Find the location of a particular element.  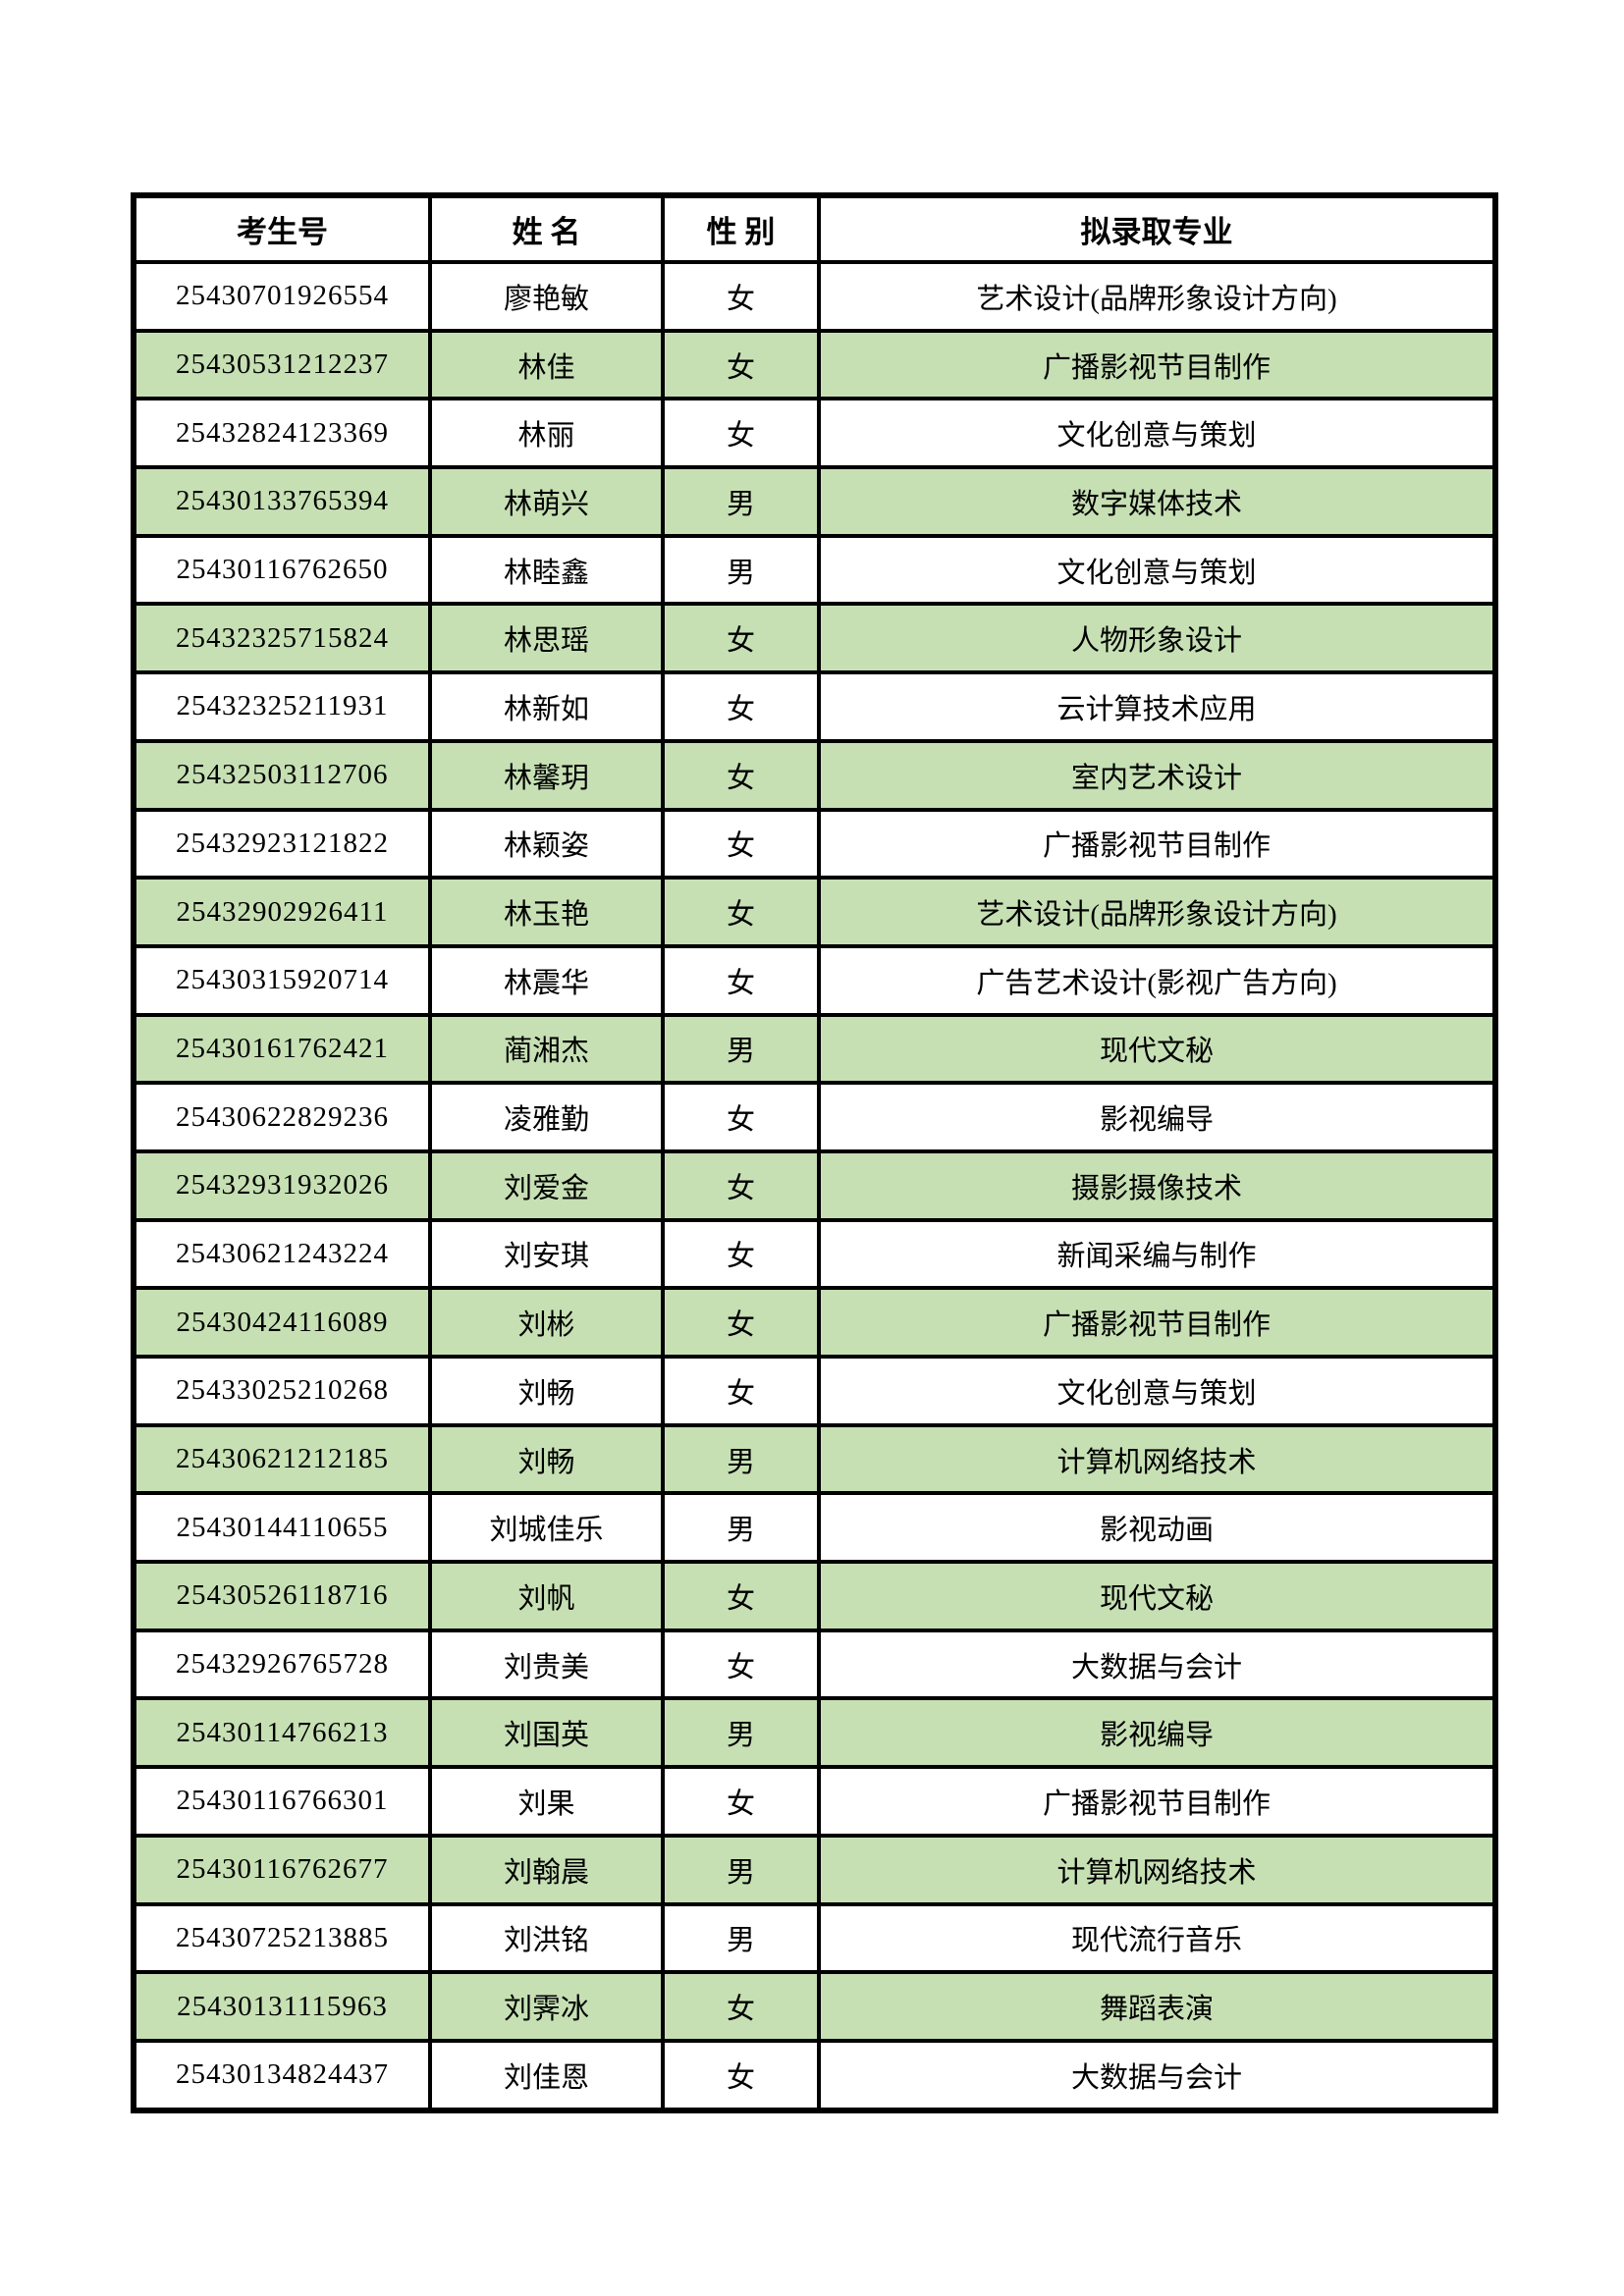

name-cell: 林萌兴 is located at coordinates (546, 502).